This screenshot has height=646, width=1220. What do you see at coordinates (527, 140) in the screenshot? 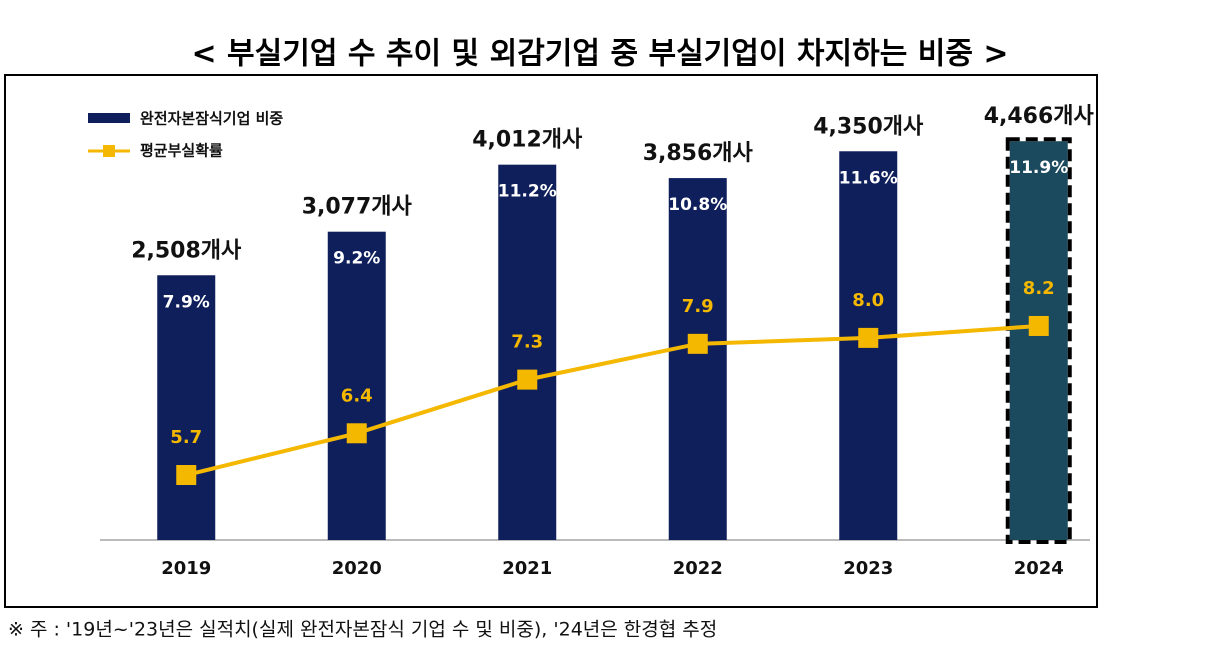
I see `count-label: 4,012개사` at bounding box center [527, 140].